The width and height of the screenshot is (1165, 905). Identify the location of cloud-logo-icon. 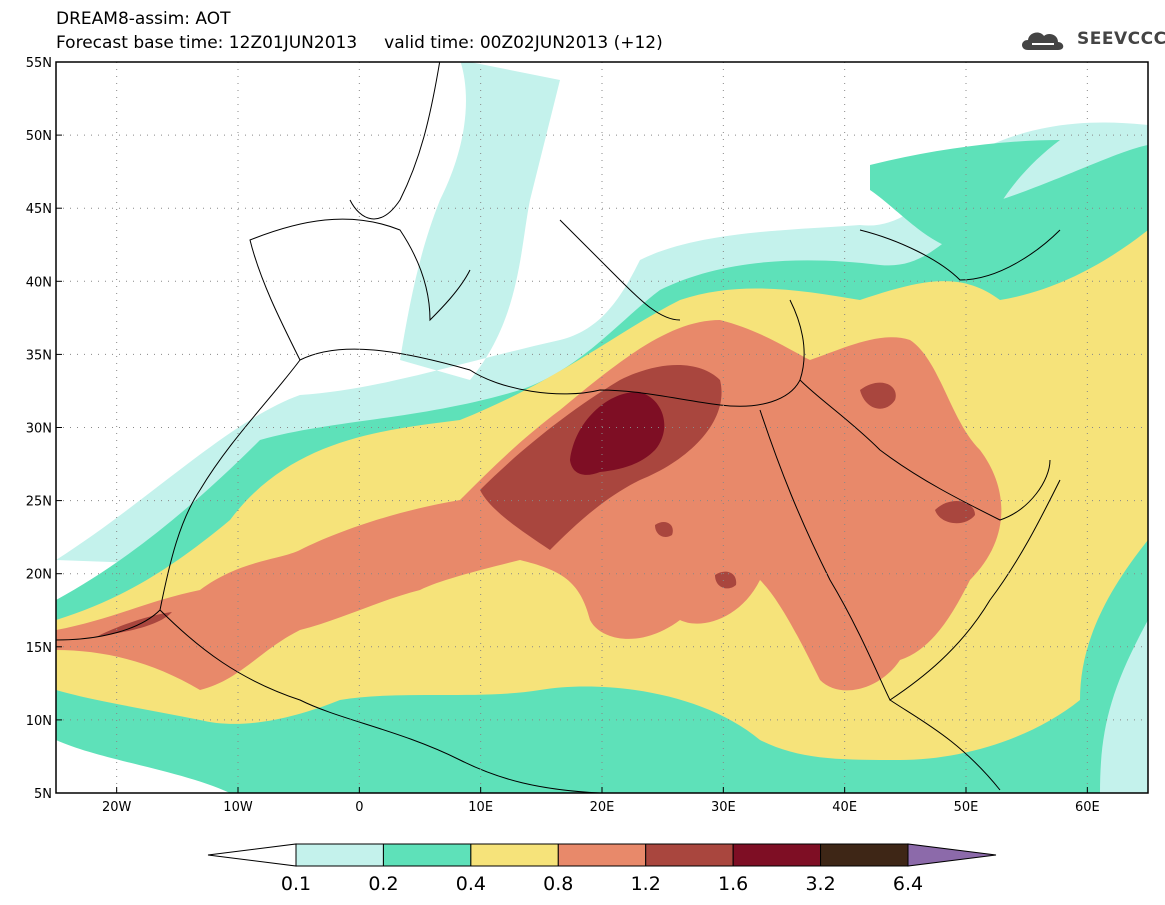
(1043, 41).